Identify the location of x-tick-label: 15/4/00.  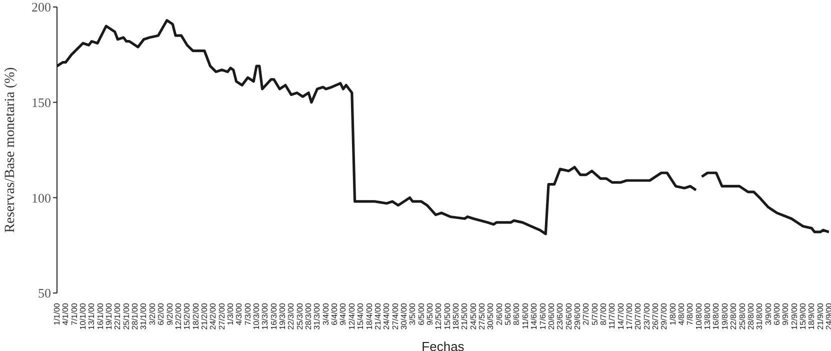
(361, 316).